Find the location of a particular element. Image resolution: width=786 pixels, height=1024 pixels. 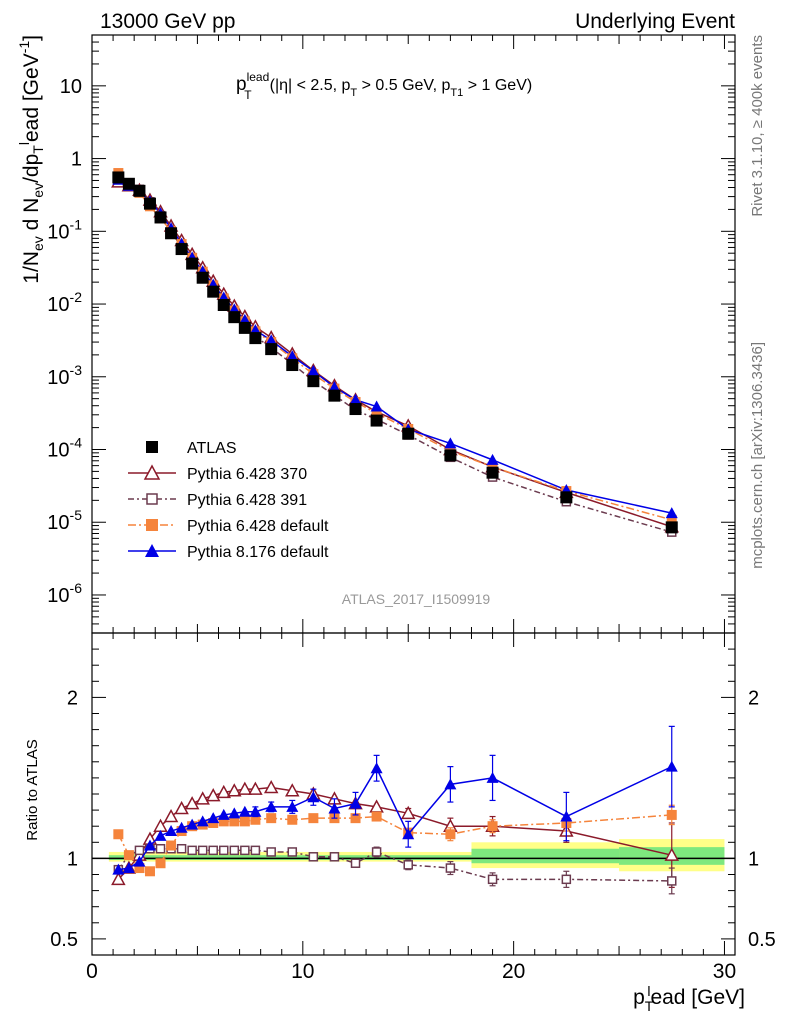

rivet-label: Rivet 3.1.10, ≥ 400k events is located at coordinates (757, 126).